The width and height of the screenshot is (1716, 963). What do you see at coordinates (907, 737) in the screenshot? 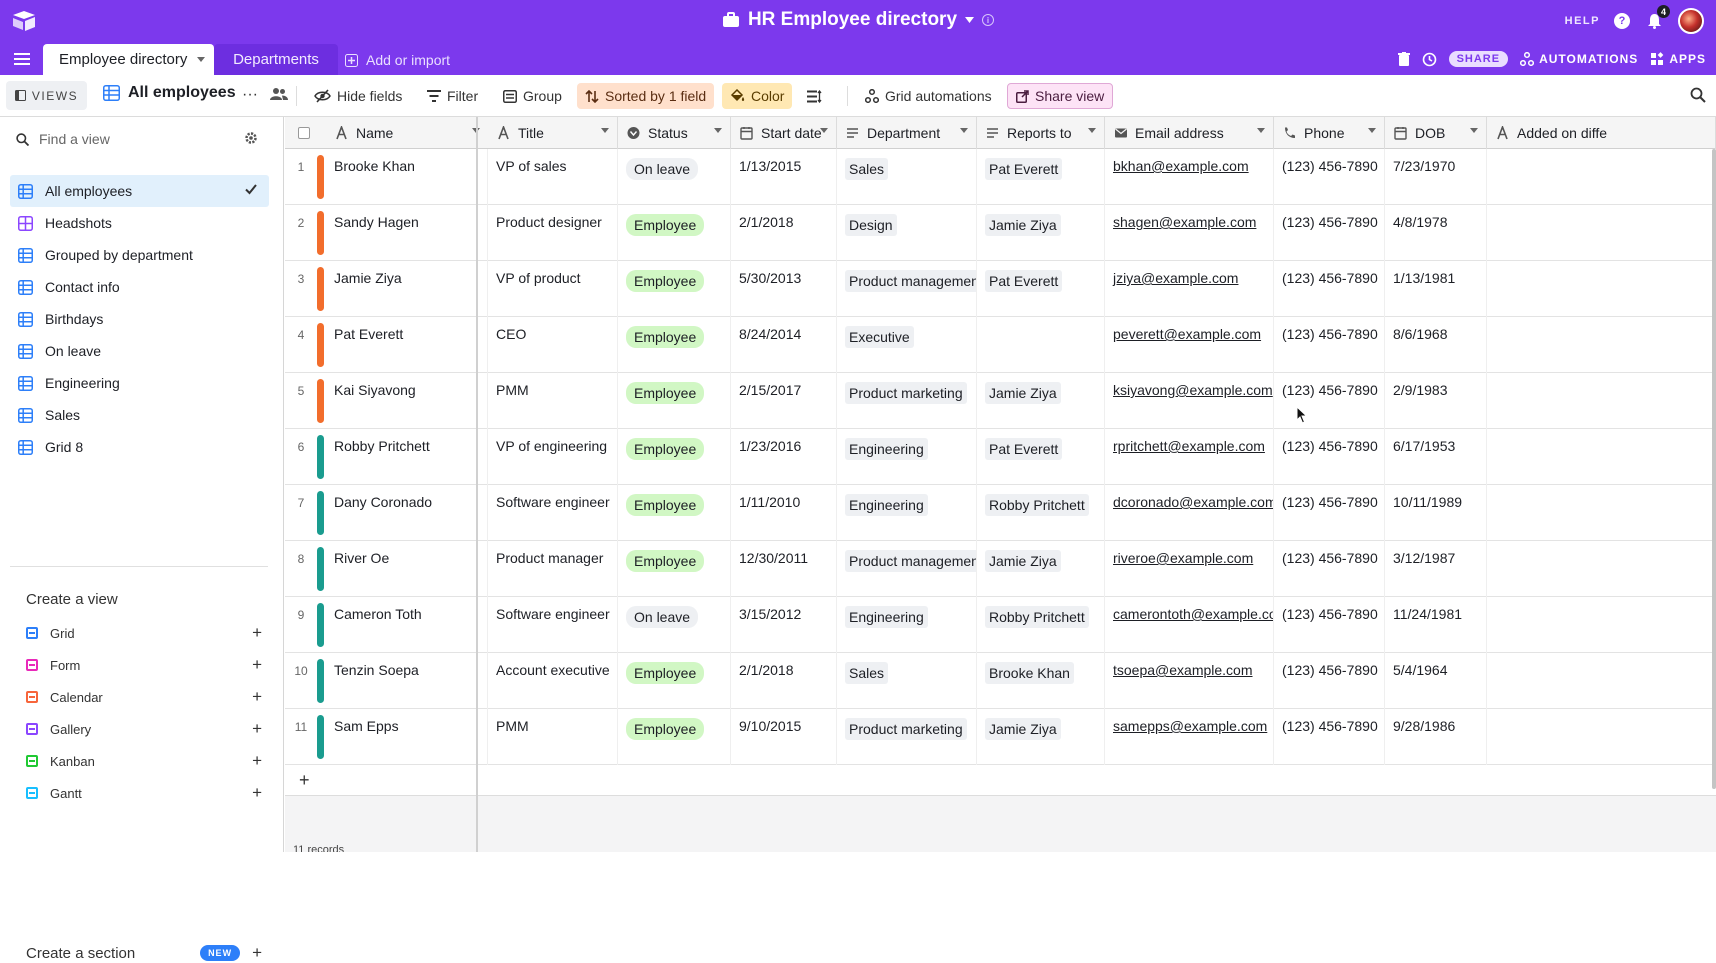
I see `cell-dept: Product marketing` at bounding box center [907, 737].